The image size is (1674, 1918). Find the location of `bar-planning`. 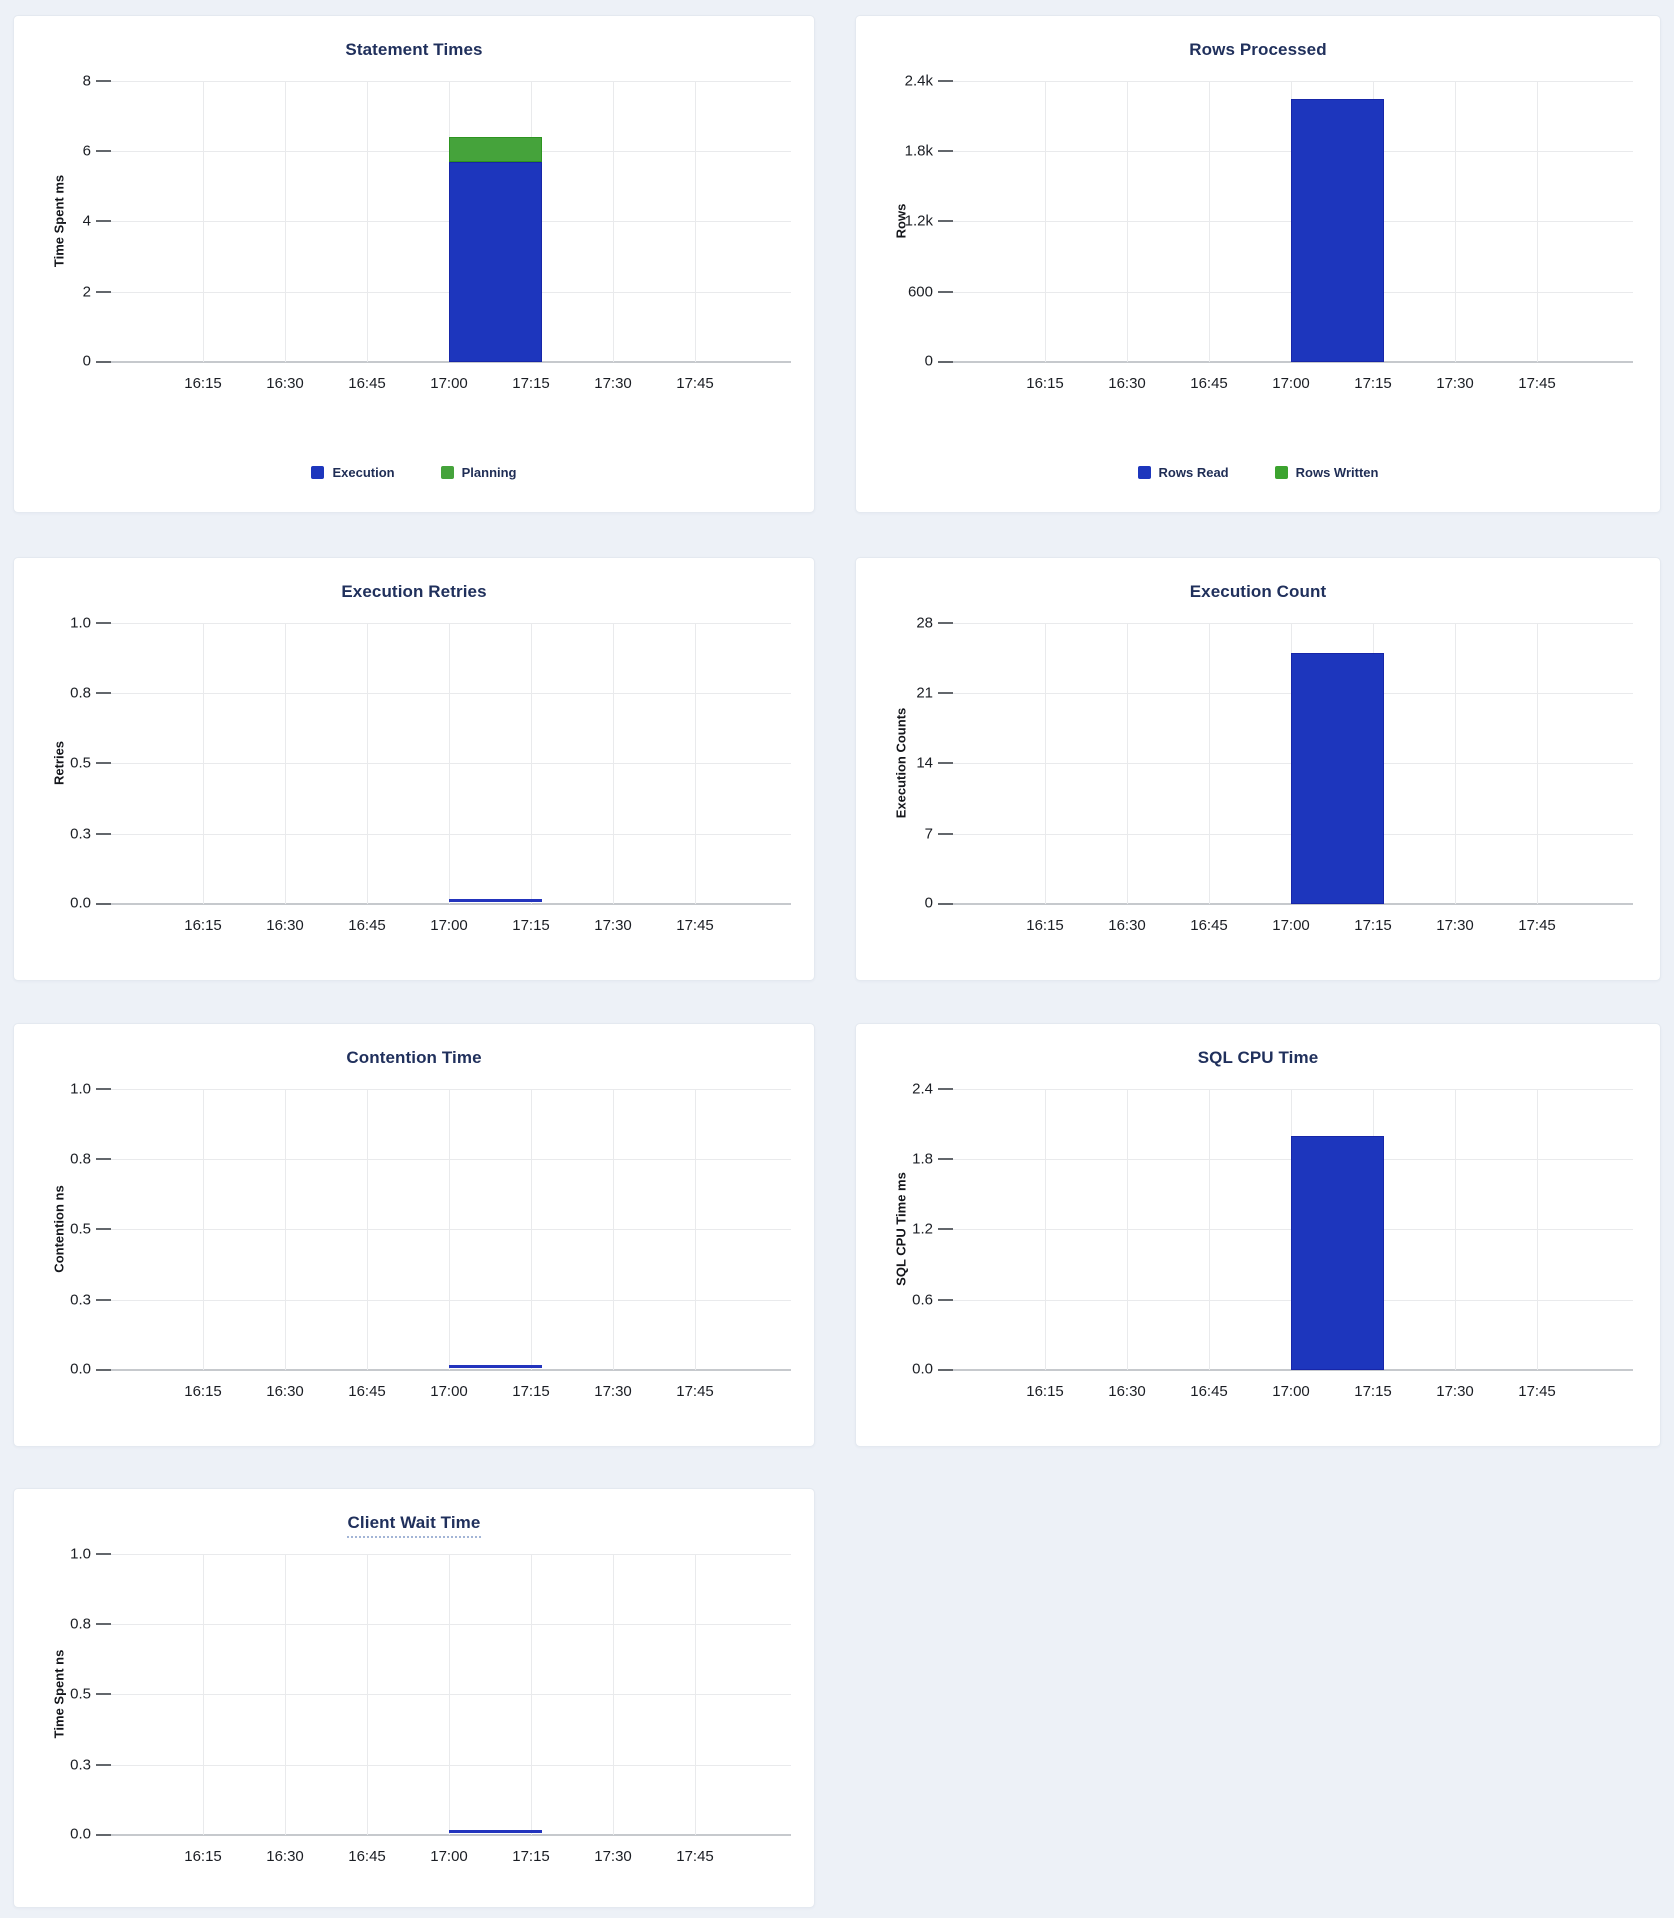

bar-planning is located at coordinates (495, 149).